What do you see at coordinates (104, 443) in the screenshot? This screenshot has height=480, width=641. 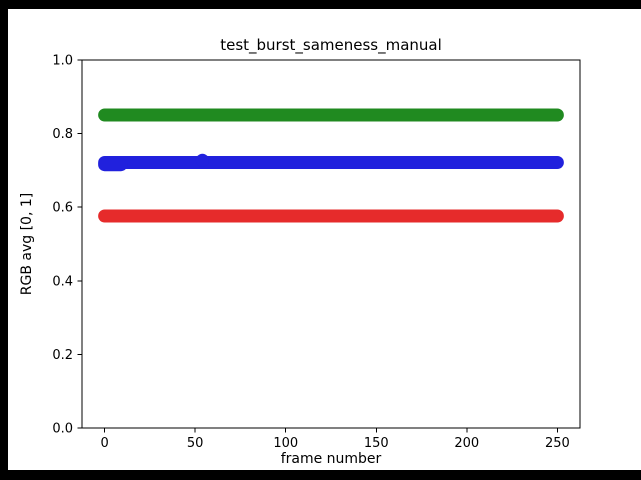 I see `x-tick-label: 0` at bounding box center [104, 443].